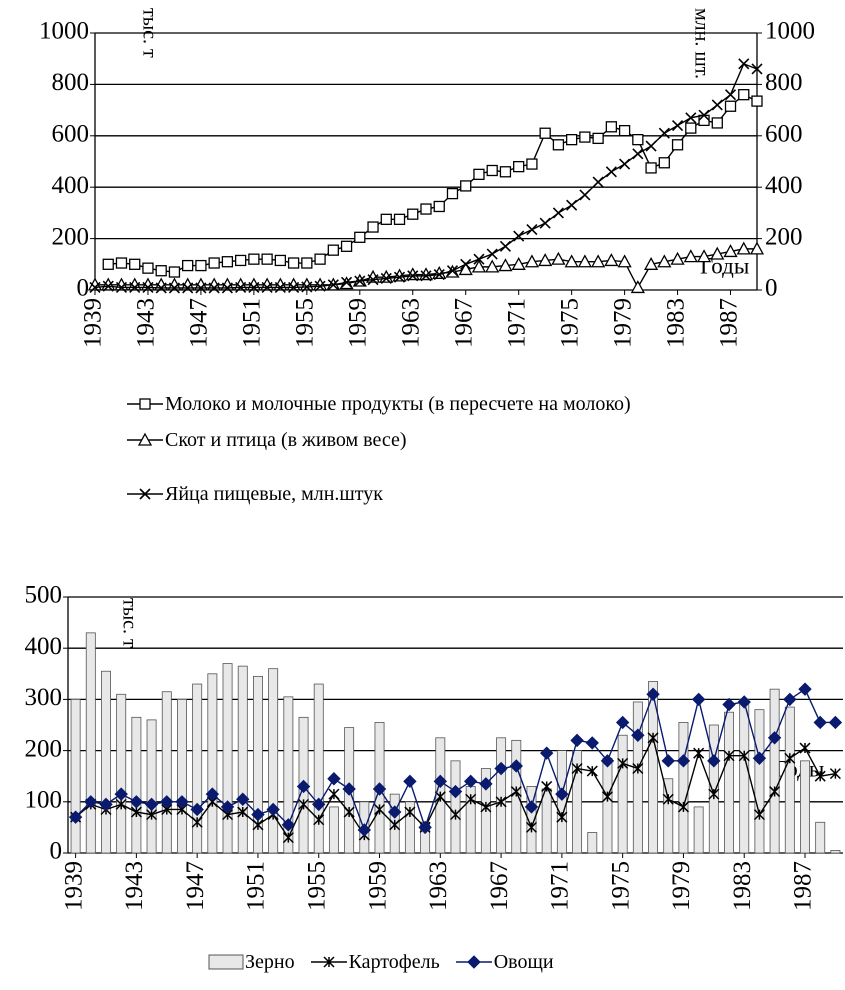 The height and width of the screenshot is (990, 845). Describe the element at coordinates (701, 43) in the screenshot. I see `y2-axis-label: млн. шт.` at that location.